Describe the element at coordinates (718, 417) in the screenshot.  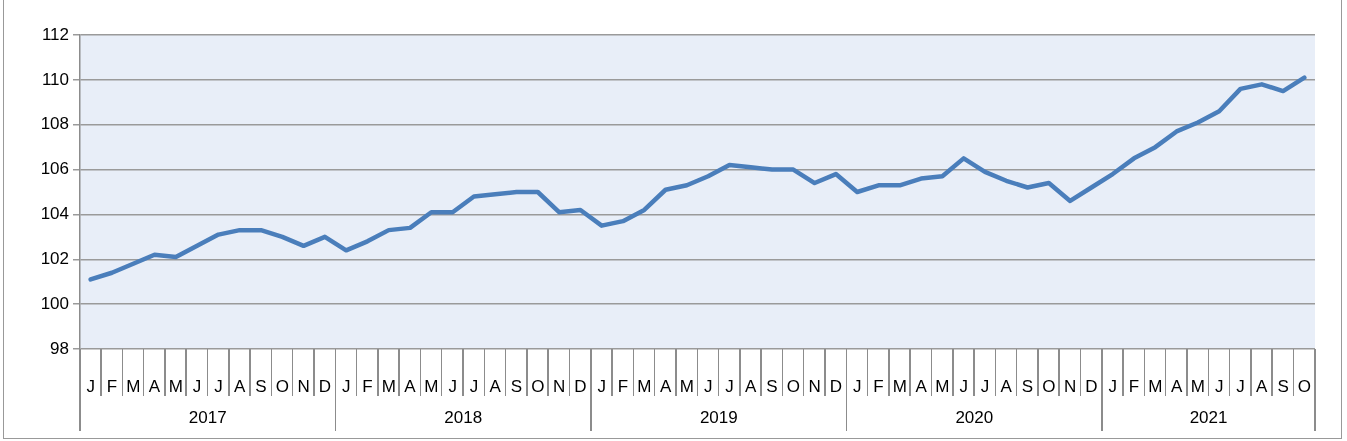
I see `text: 2019` at that location.